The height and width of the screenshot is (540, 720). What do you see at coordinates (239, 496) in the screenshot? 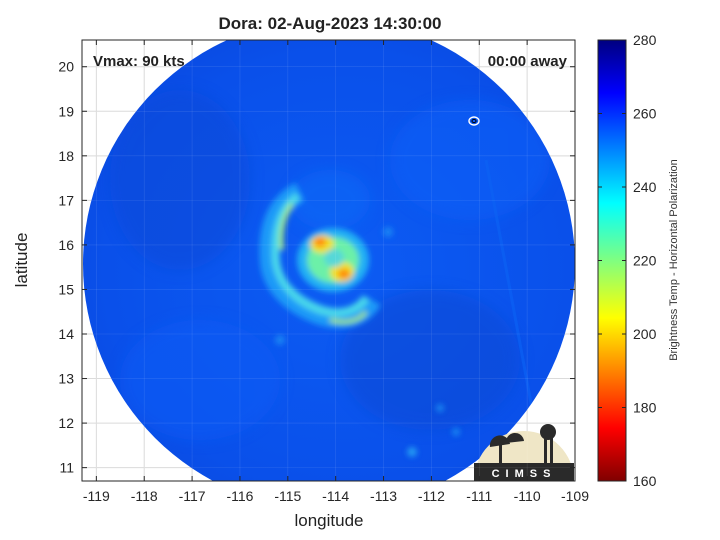
I see `x-tick-label: -116` at bounding box center [239, 496].